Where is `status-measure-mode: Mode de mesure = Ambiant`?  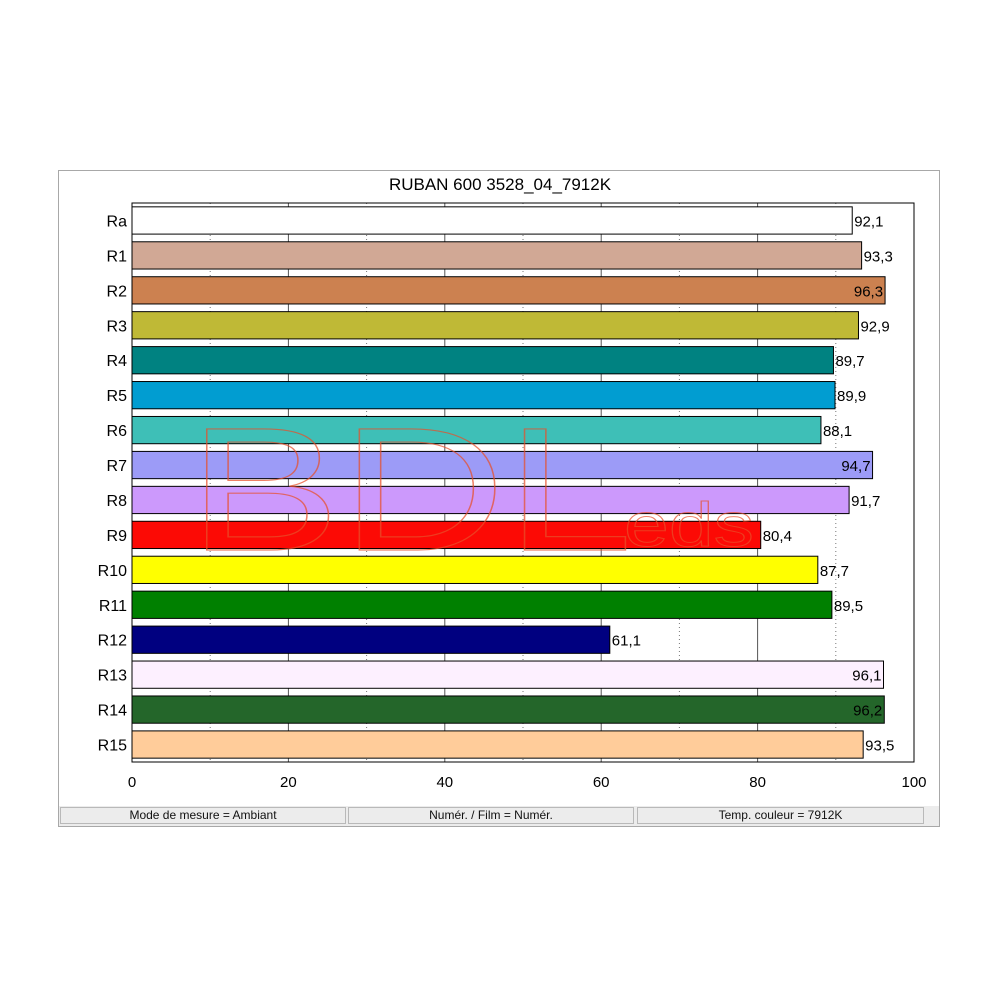
status-measure-mode: Mode de mesure = Ambiant is located at coordinates (203, 815).